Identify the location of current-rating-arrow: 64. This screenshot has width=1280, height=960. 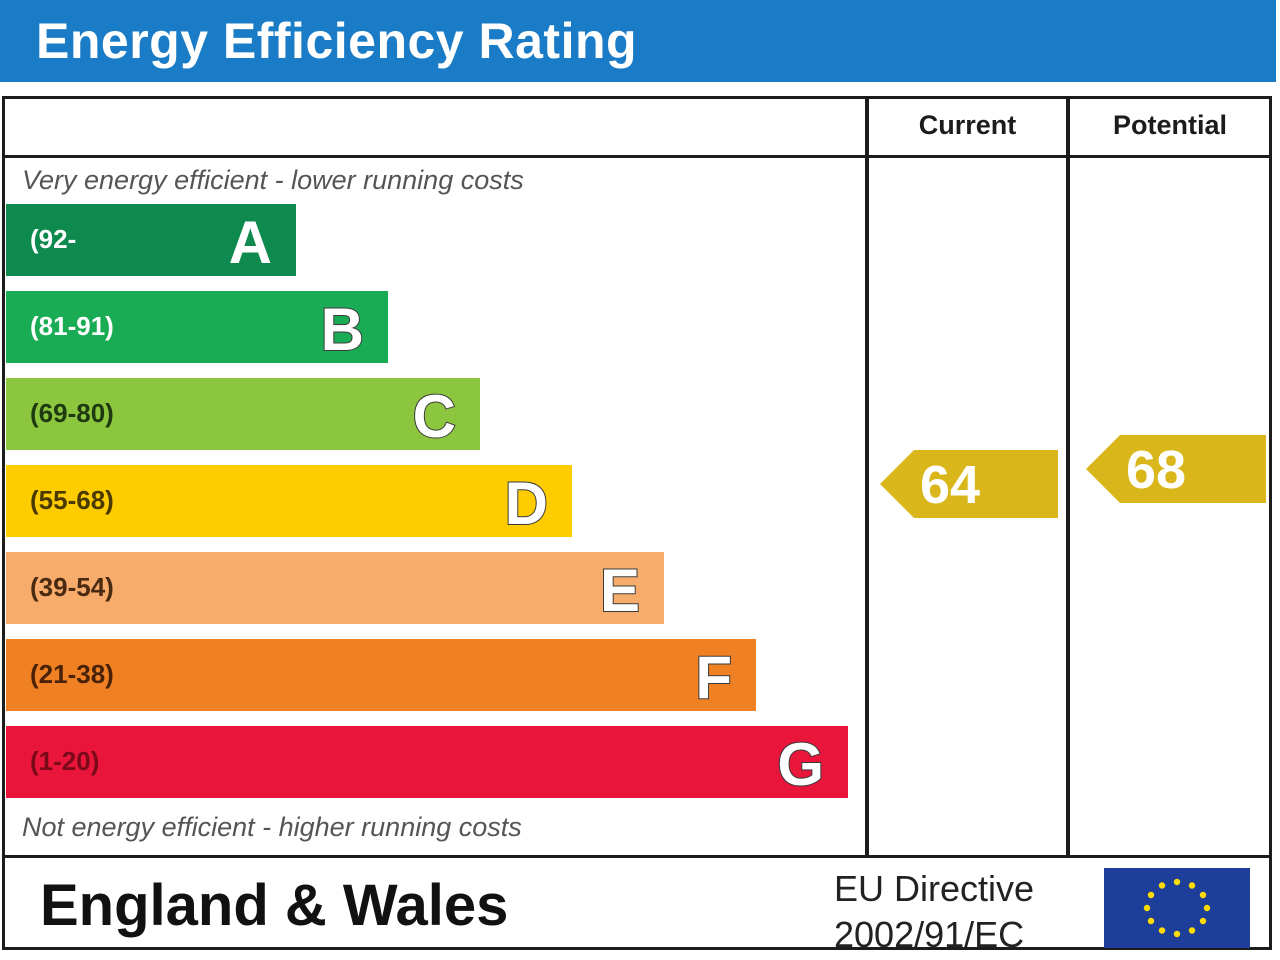
(969, 484).